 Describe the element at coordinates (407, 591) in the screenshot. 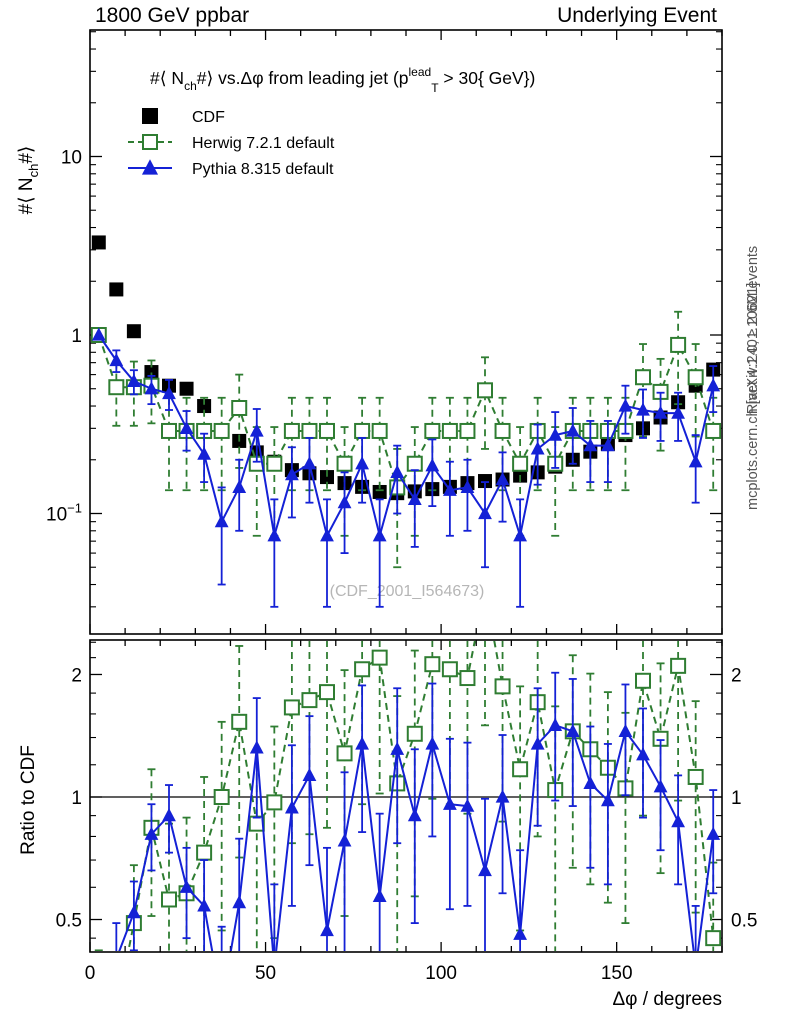

I see `watermark-text: (CDF_2001_I564673)` at that location.